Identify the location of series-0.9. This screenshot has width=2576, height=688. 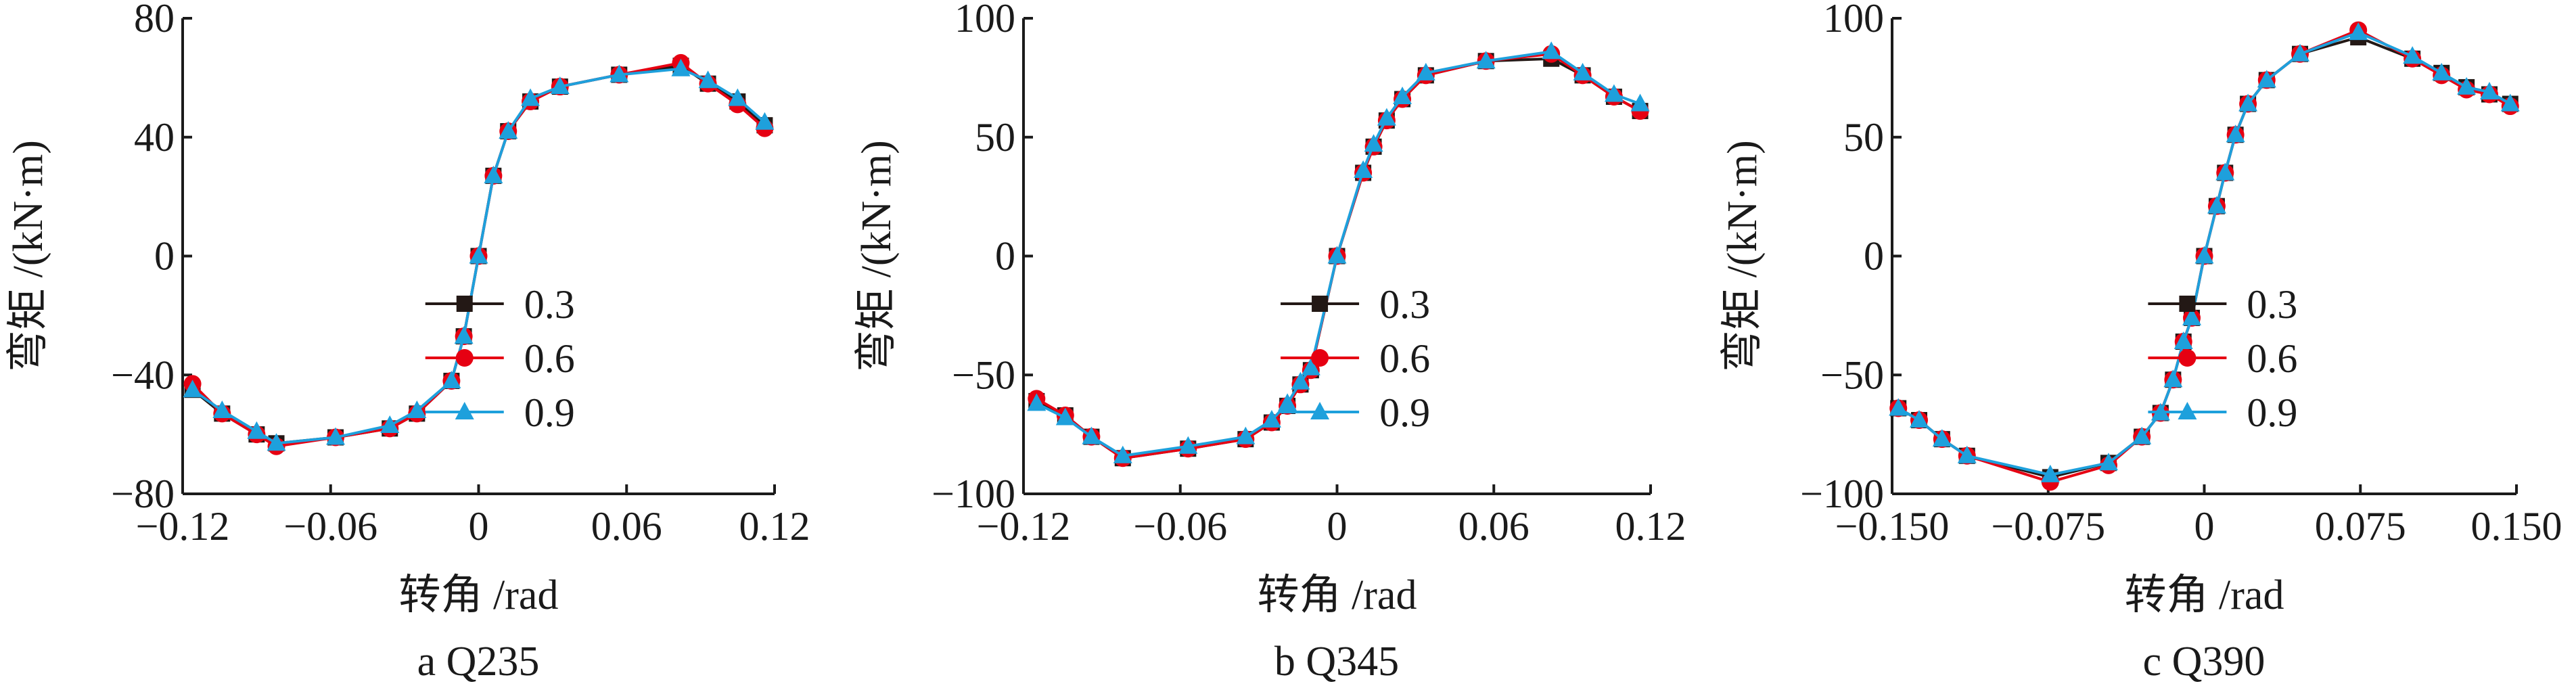
(1338, 252).